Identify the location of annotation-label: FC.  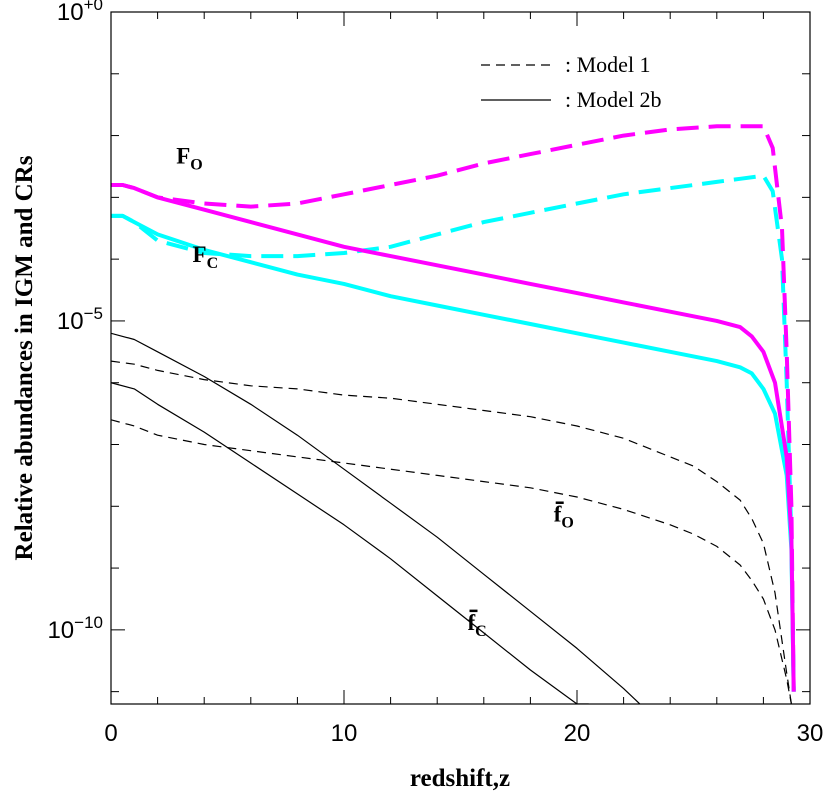
(206, 257).